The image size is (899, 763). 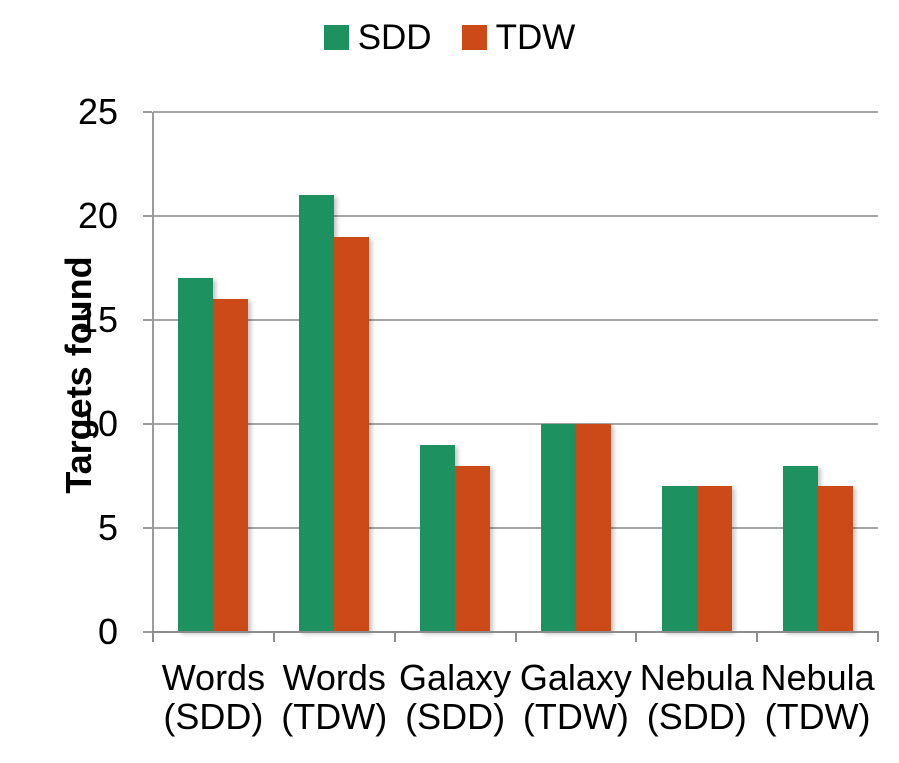 What do you see at coordinates (394, 37) in the screenshot?
I see `legend-label: SDD` at bounding box center [394, 37].